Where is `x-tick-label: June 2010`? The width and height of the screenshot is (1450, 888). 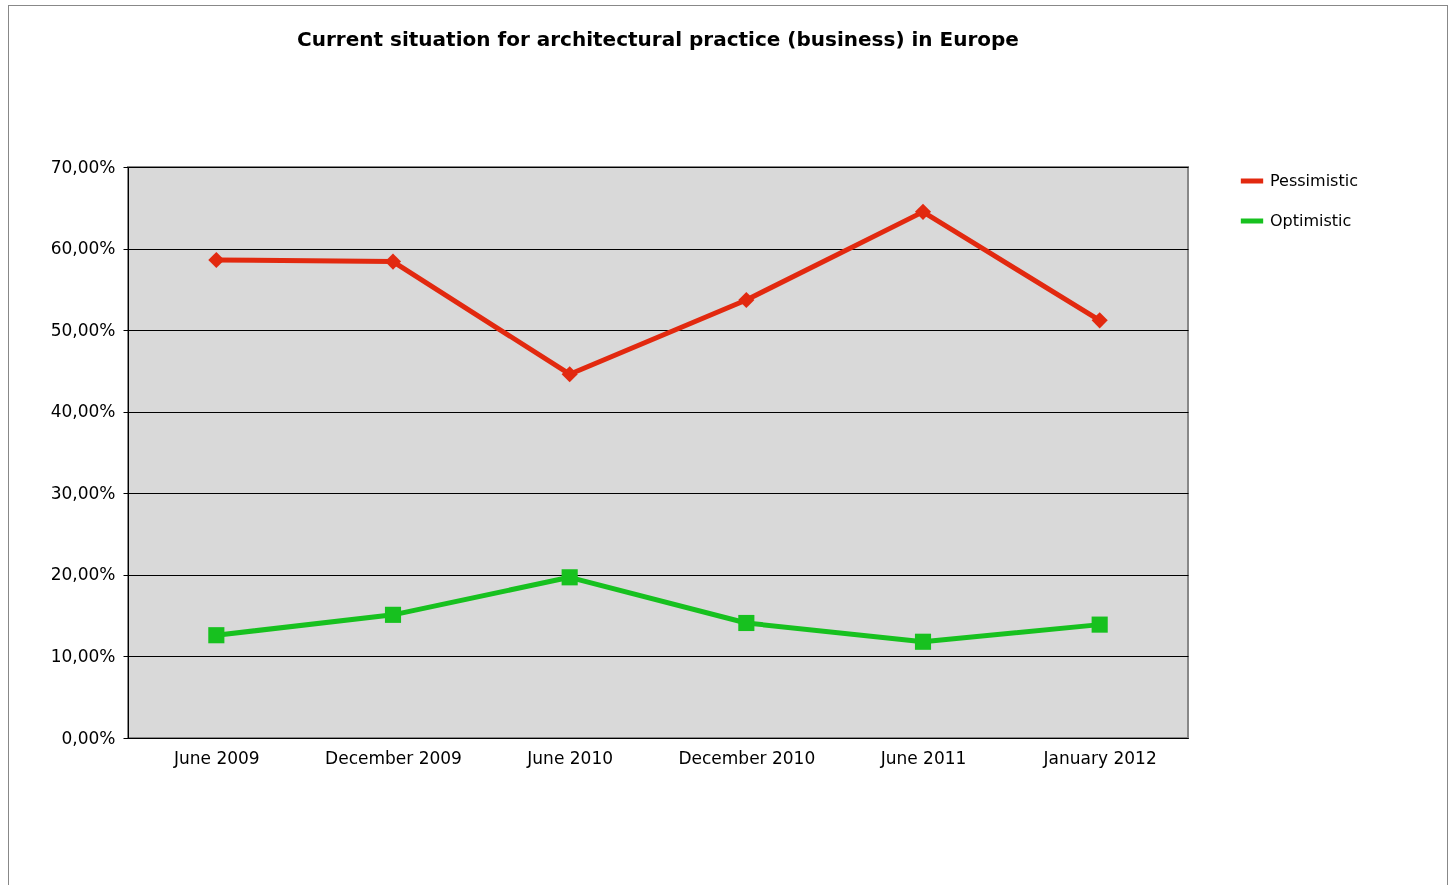
x-tick-label: June 2010 is located at coordinates (570, 757).